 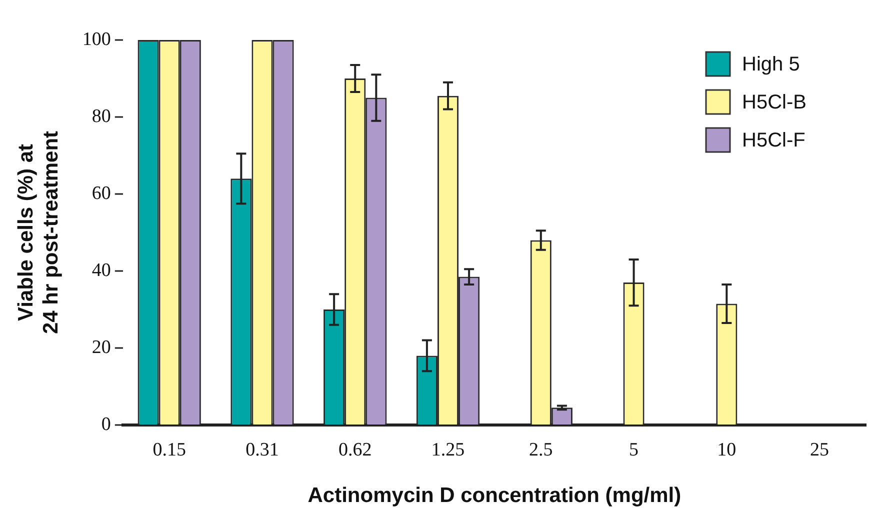 I want to click on x-tick-label: 25, so click(x=820, y=449).